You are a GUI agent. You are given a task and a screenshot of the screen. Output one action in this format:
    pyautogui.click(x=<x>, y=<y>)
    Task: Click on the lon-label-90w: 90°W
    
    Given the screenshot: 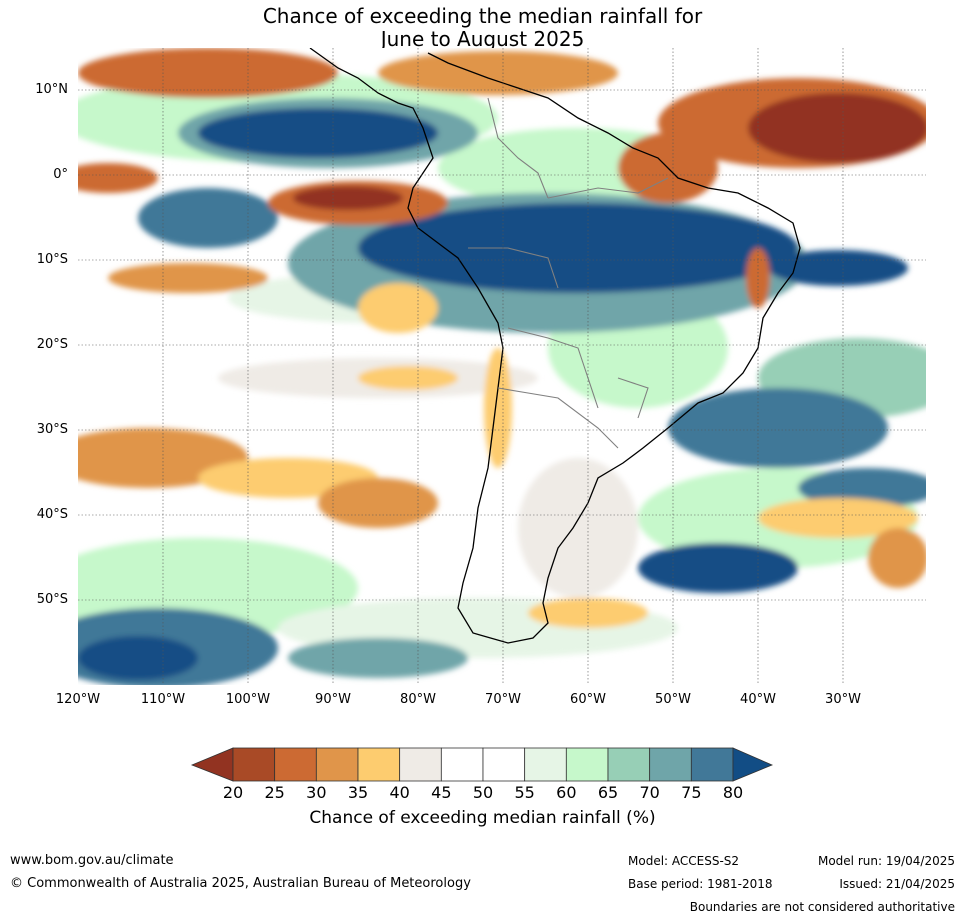 What is the action you would take?
    pyautogui.click(x=333, y=699)
    